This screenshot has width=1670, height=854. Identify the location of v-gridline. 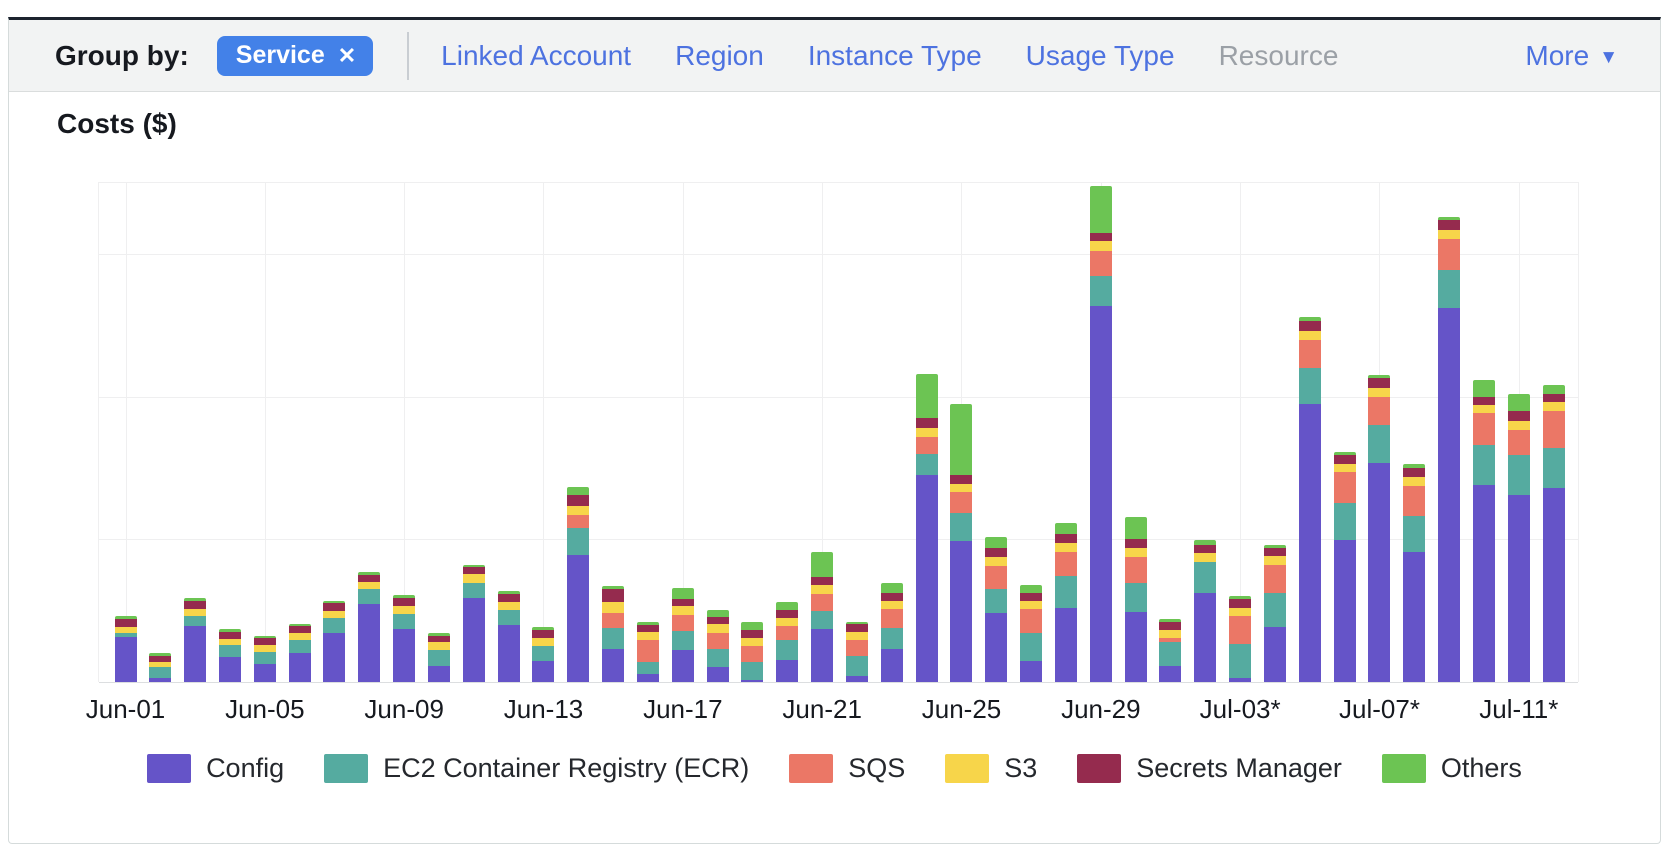
(126, 432).